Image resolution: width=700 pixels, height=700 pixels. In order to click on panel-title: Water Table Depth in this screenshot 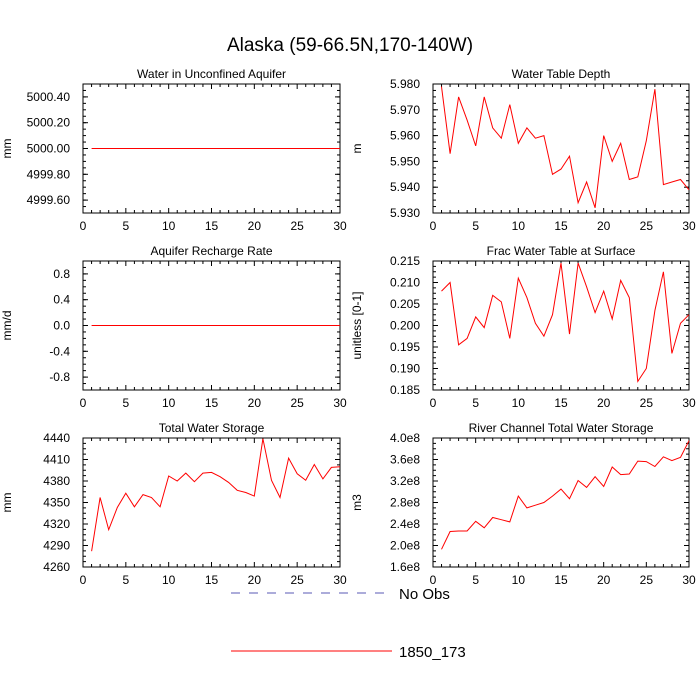, I will do `click(561, 74)`.